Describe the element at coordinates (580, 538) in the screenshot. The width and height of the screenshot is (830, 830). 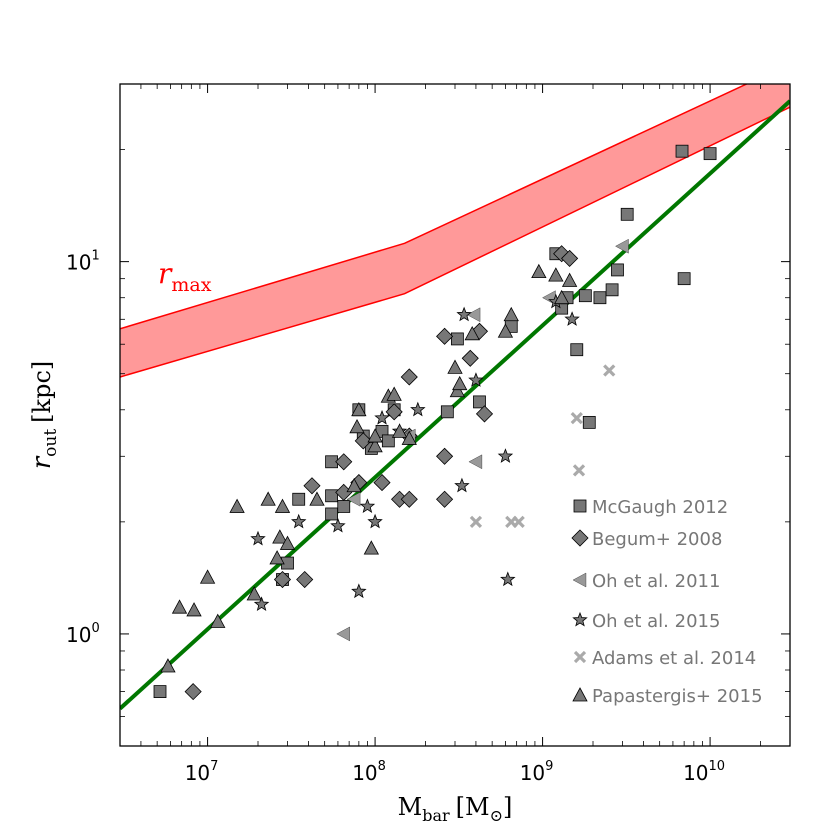
I see `legend-marker-diamond` at that location.